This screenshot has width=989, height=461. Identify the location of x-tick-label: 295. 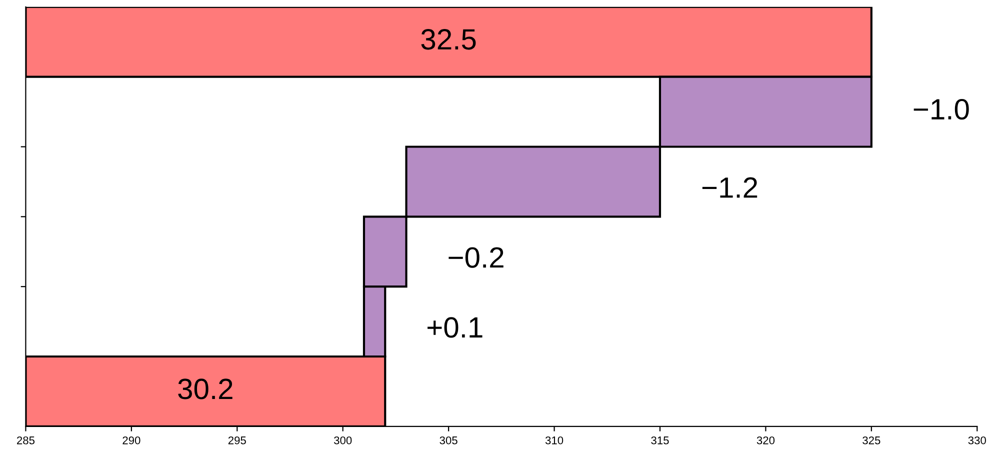
(237, 440).